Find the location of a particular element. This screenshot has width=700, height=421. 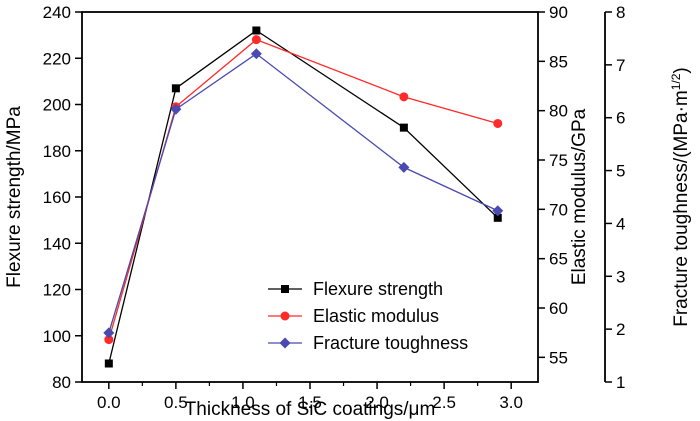

y-axis-right2-title-main: Fracture toughness/(MPa·m is located at coordinates (681, 208).